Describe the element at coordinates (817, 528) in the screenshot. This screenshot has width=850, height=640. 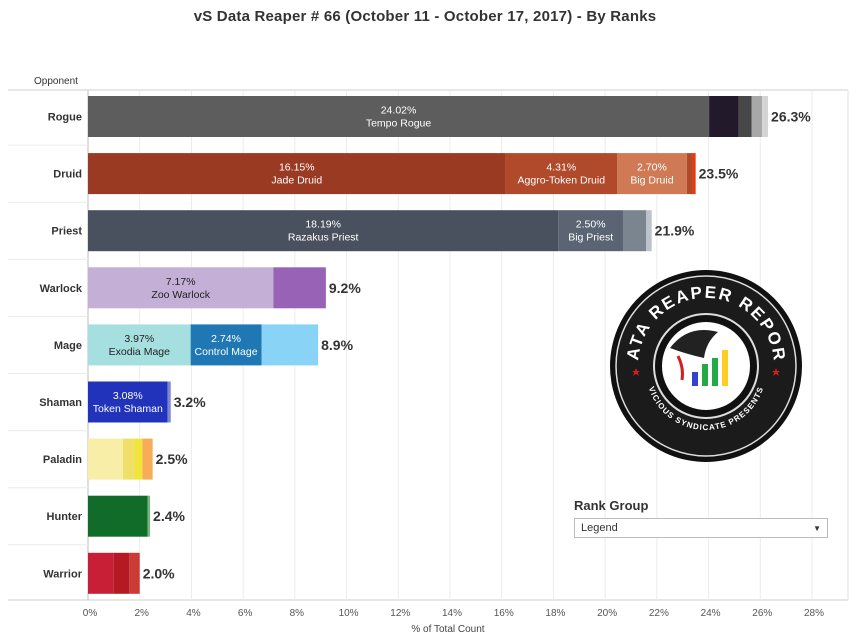
I see `chevron-down-icon: ▼` at that location.